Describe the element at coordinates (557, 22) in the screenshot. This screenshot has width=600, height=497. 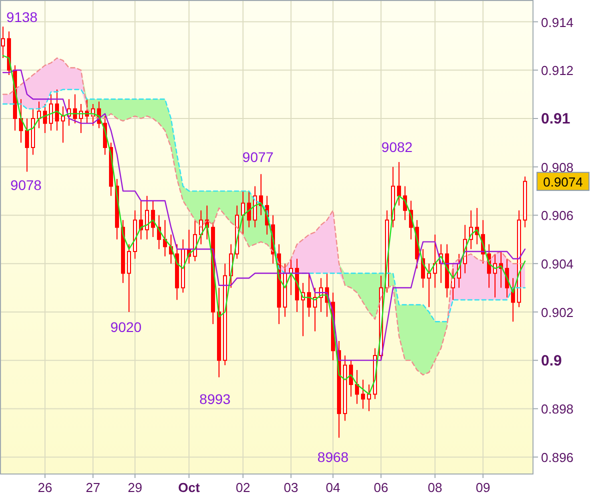
I see `y-tick-label: 0.914` at that location.